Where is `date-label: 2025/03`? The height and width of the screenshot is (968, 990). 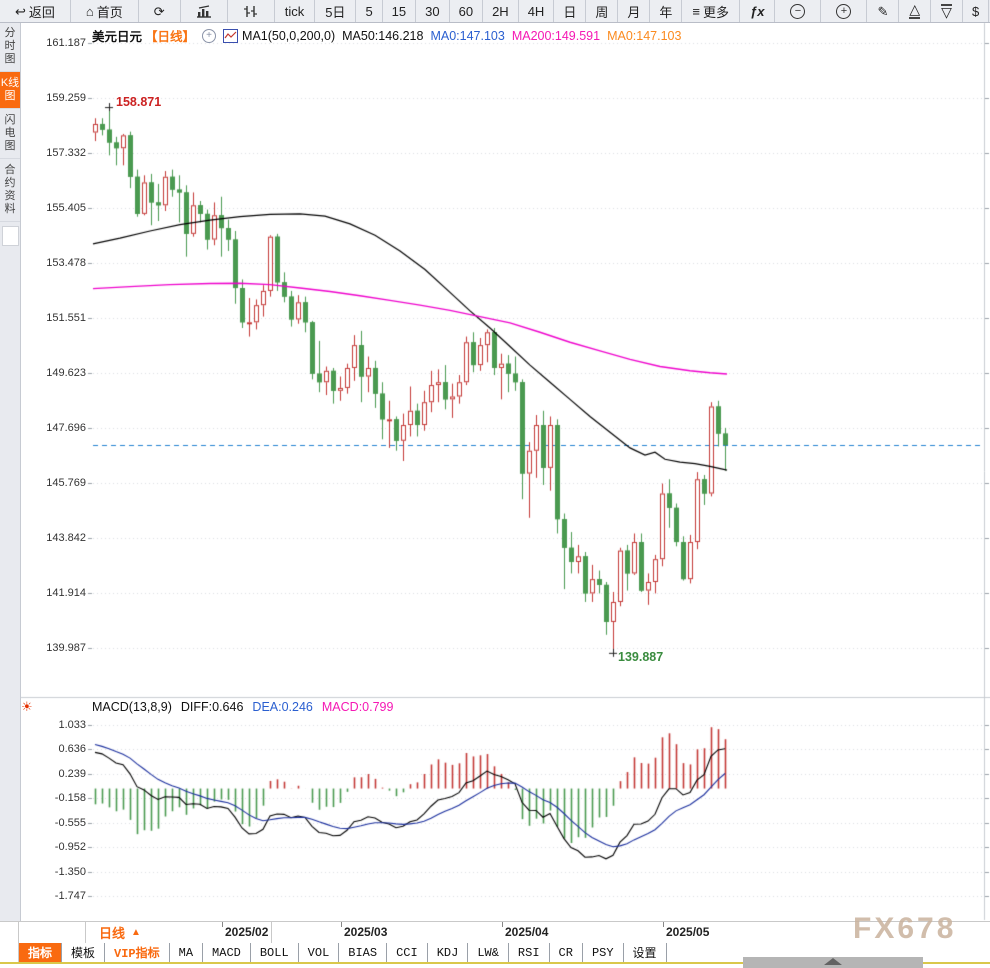 date-label: 2025/03 is located at coordinates (366, 932).